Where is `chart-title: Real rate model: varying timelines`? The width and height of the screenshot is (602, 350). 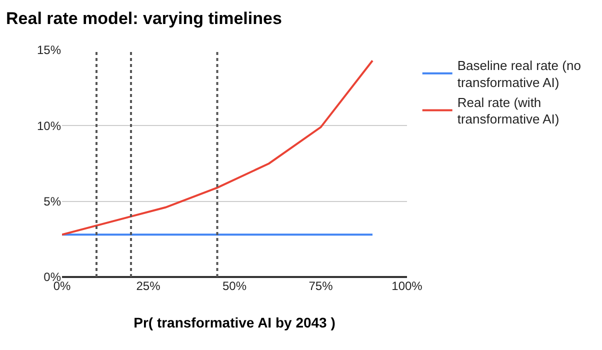
chart-title: Real rate model: varying timelines is located at coordinates (144, 18).